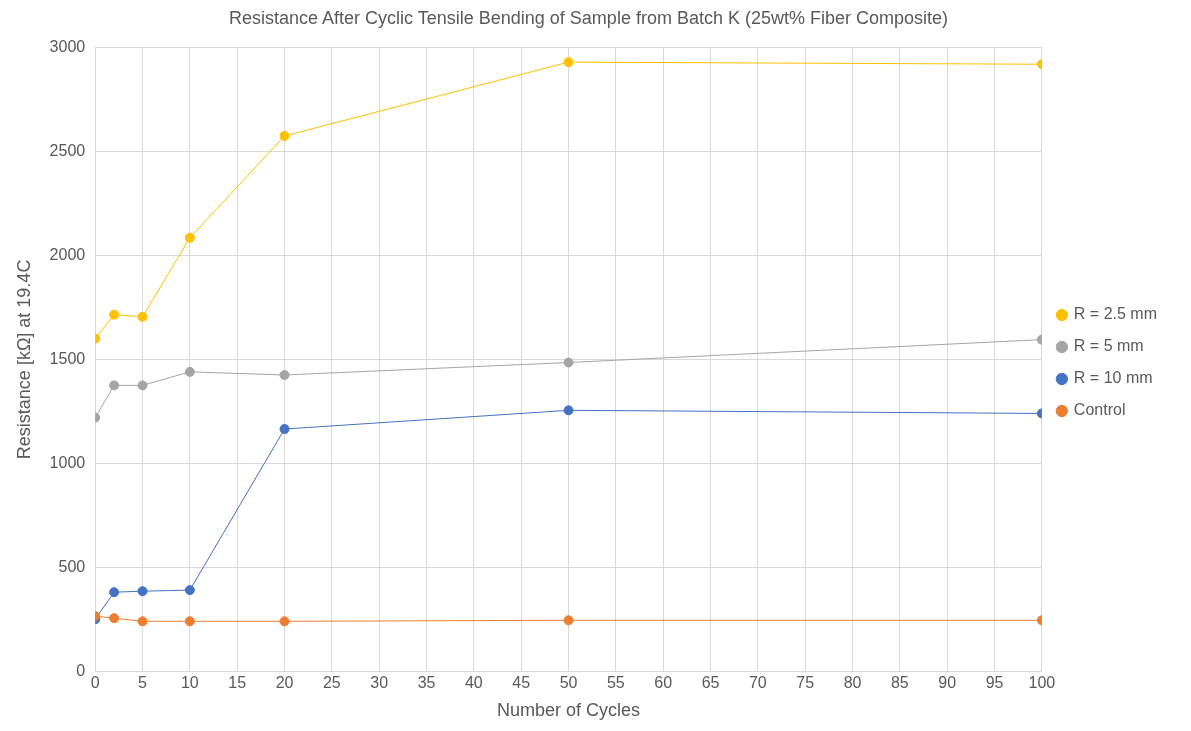  I want to click on x-tick-label: 20, so click(284, 683).